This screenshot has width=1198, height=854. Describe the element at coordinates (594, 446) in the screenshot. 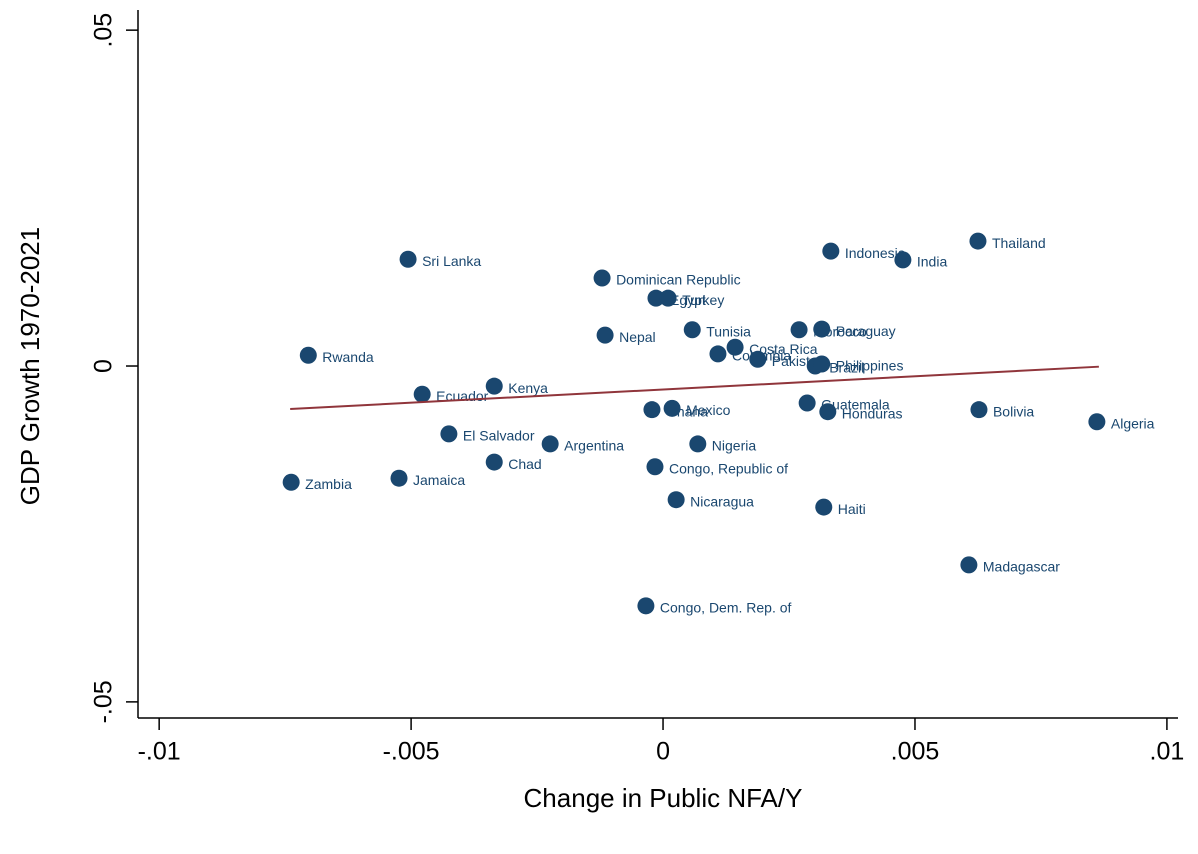

I see `point-label: Argentina` at that location.